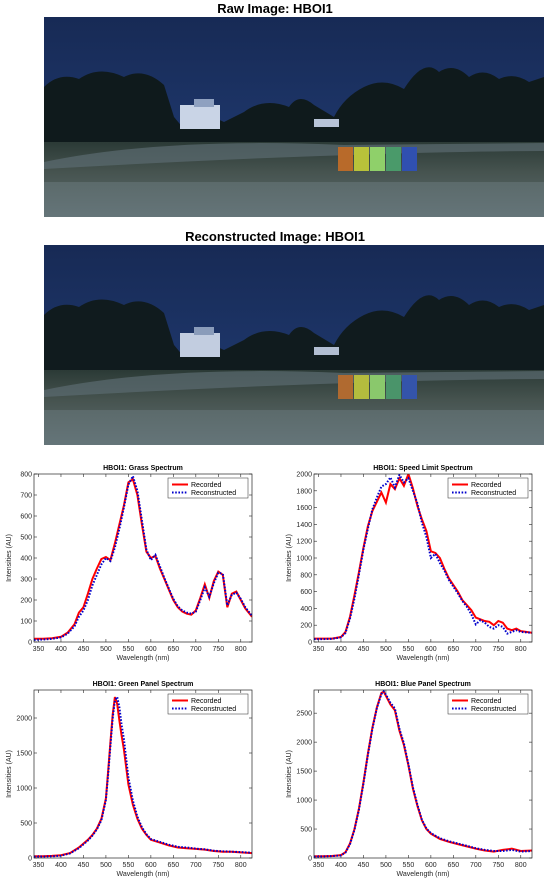 This screenshot has height=889, width=550. Describe the element at coordinates (304, 542) in the screenshot. I see `y-tick-label: 1200` at that location.